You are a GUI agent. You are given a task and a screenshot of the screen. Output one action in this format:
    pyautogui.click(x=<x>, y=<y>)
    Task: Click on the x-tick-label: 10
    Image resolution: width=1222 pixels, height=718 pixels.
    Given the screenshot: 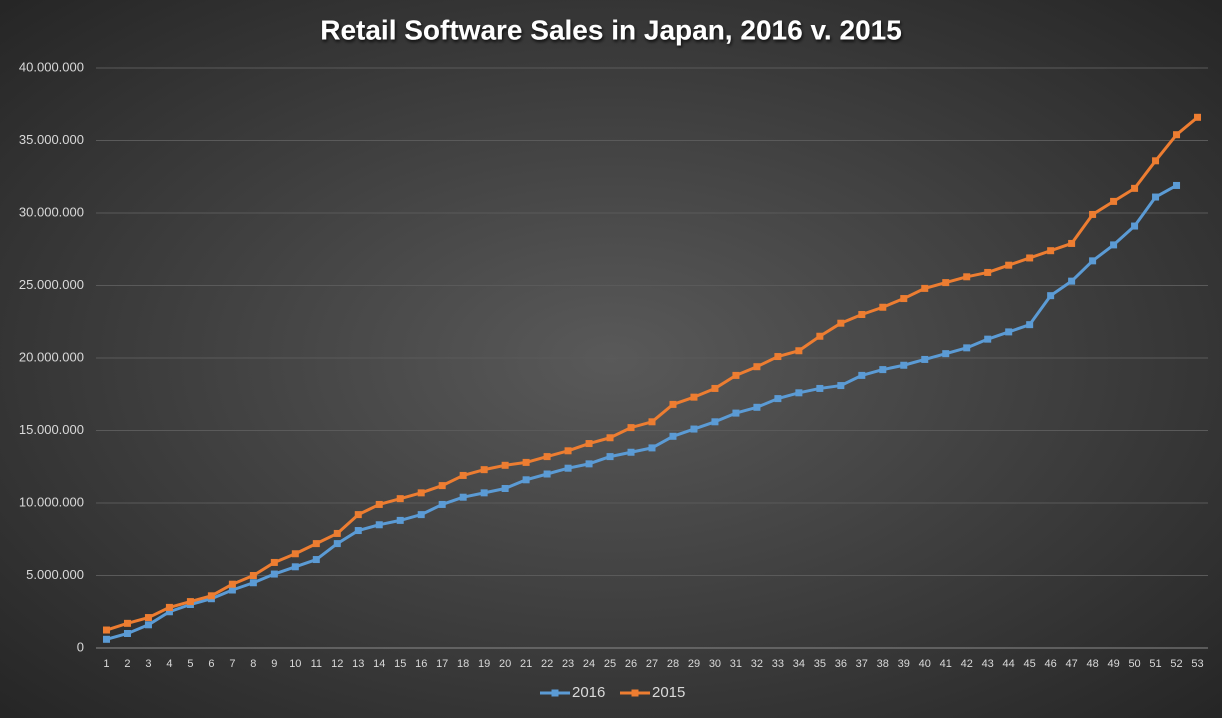 What is the action you would take?
    pyautogui.click(x=295, y=664)
    